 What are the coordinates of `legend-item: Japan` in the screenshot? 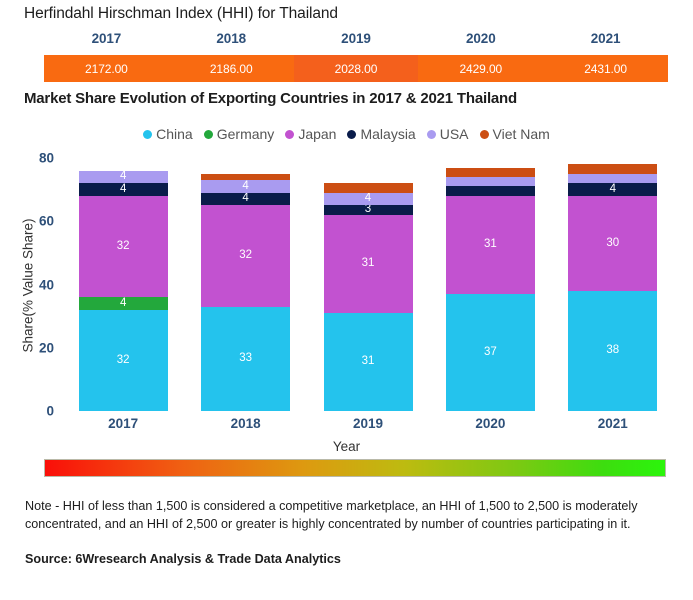 It's located at (310, 134).